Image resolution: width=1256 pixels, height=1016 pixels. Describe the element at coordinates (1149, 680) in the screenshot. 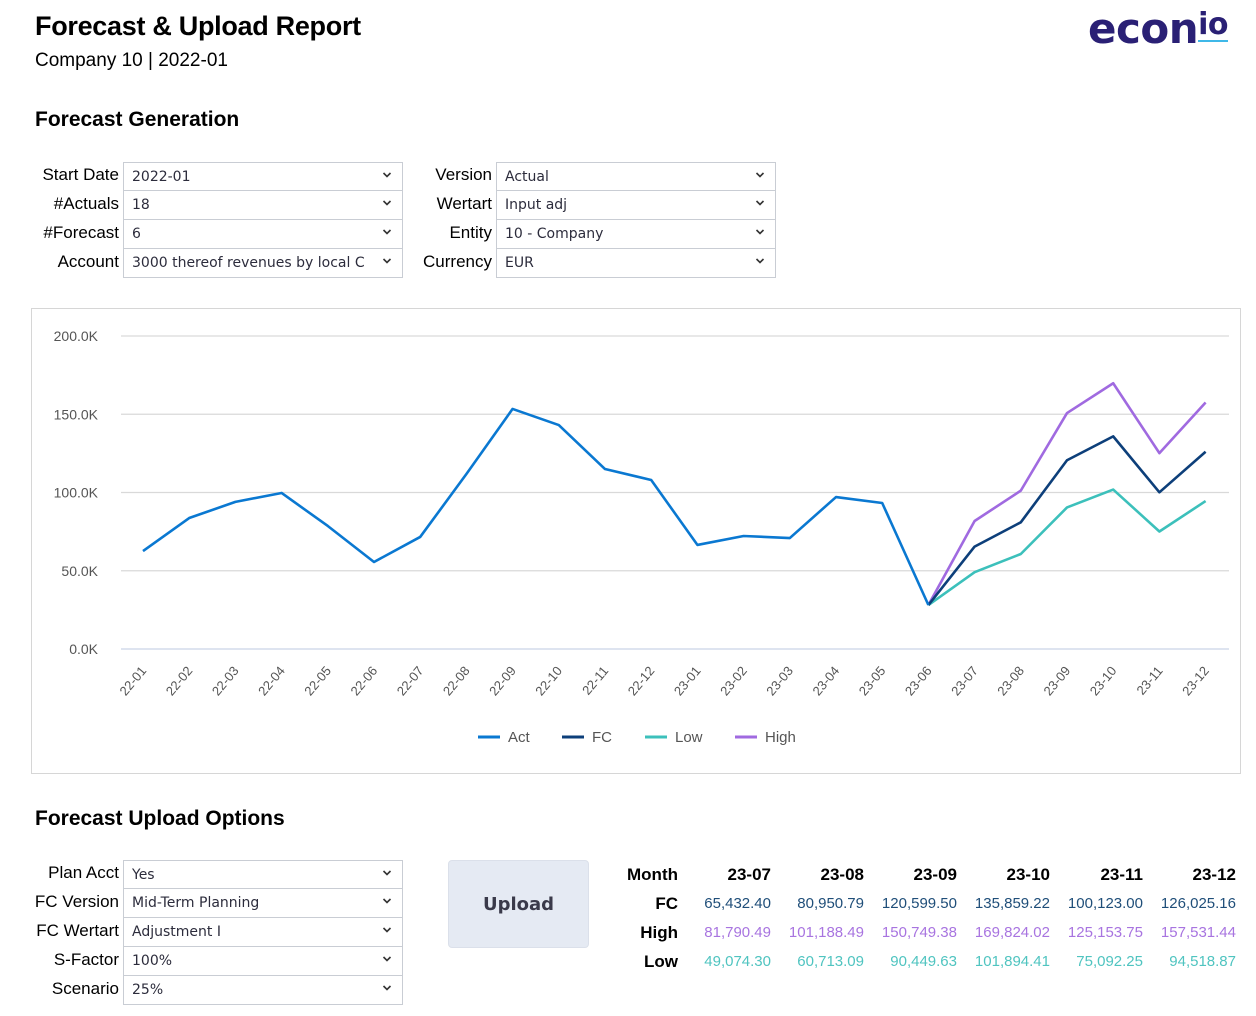

I see `x-tick-label: 23-11` at that location.